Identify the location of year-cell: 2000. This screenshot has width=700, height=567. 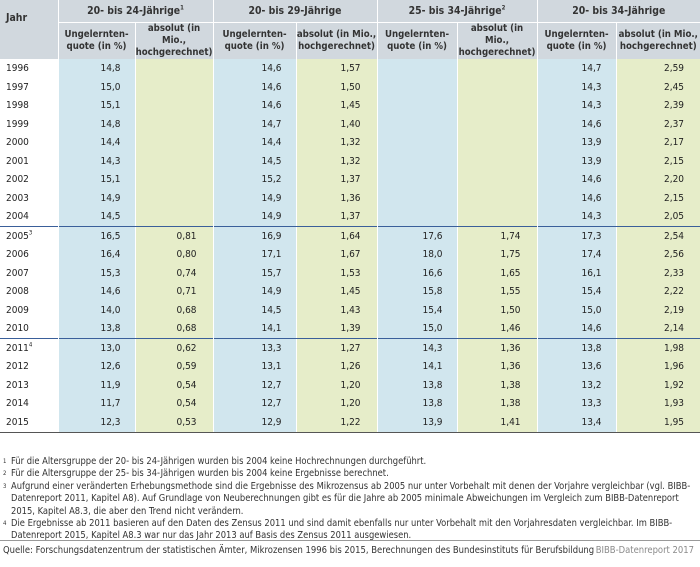
(29, 142).